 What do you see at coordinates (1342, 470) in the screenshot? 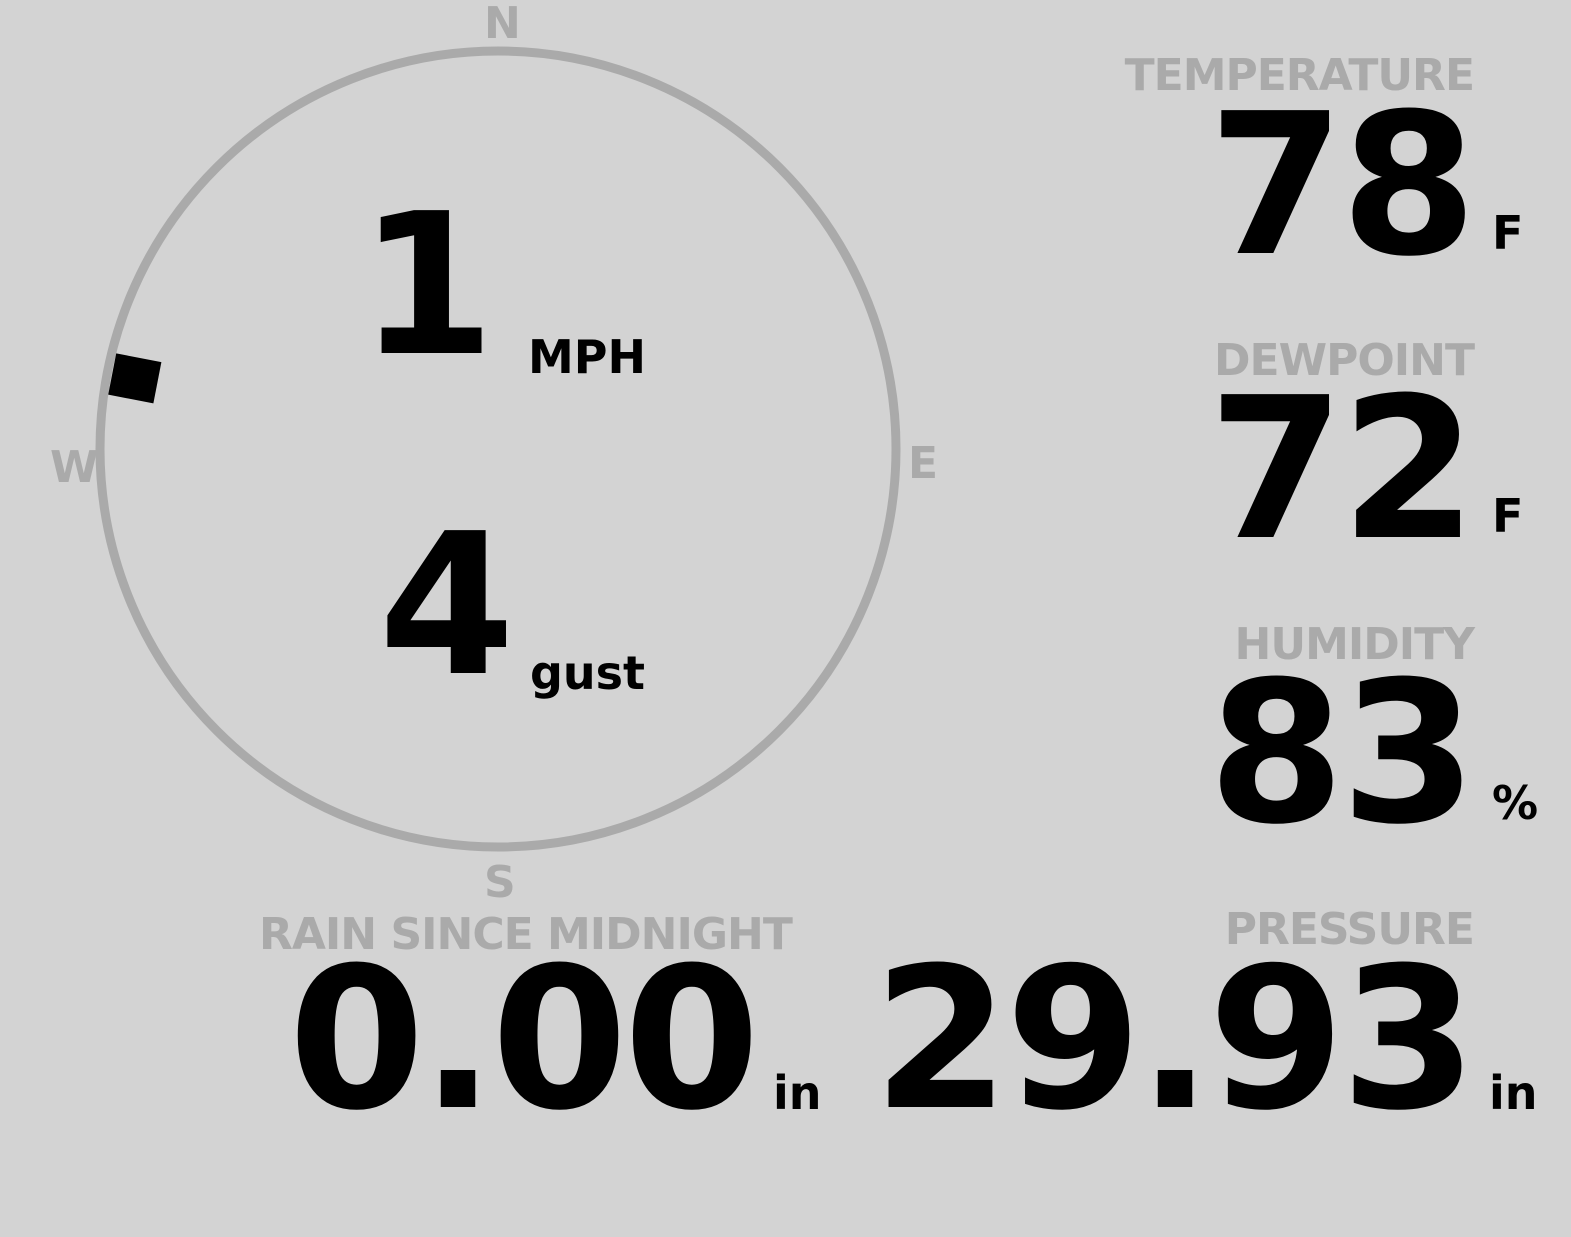
I see `dewpoint-value: 72` at bounding box center [1342, 470].